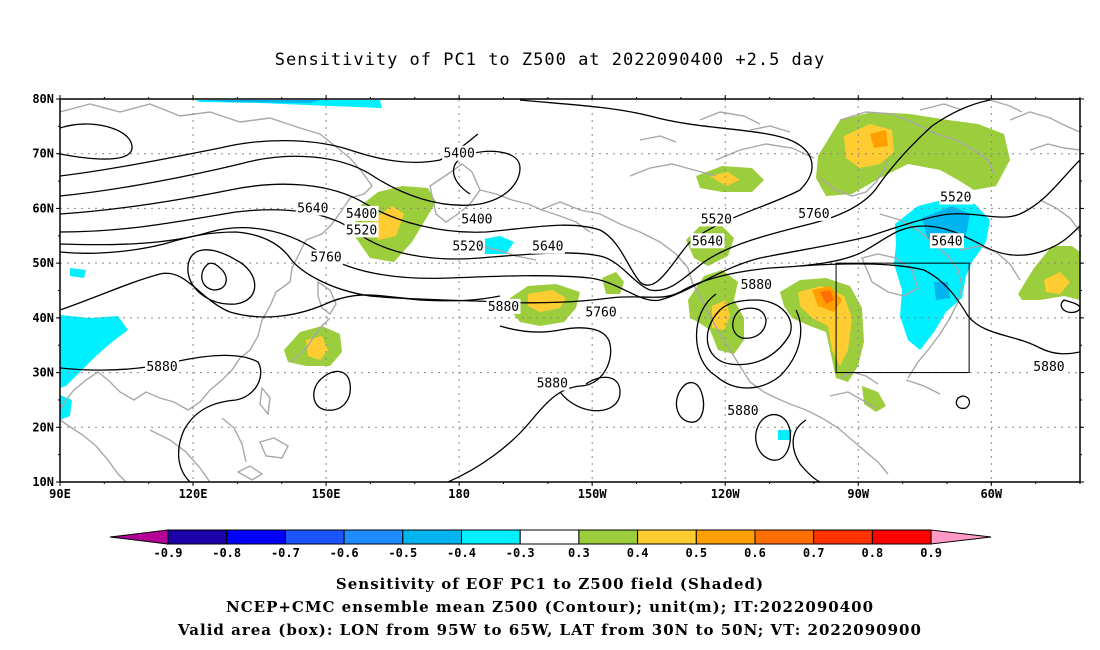 Image resolution: width=1100 pixels, height=650 pixels. I want to click on lon-label: 120E, so click(193, 494).